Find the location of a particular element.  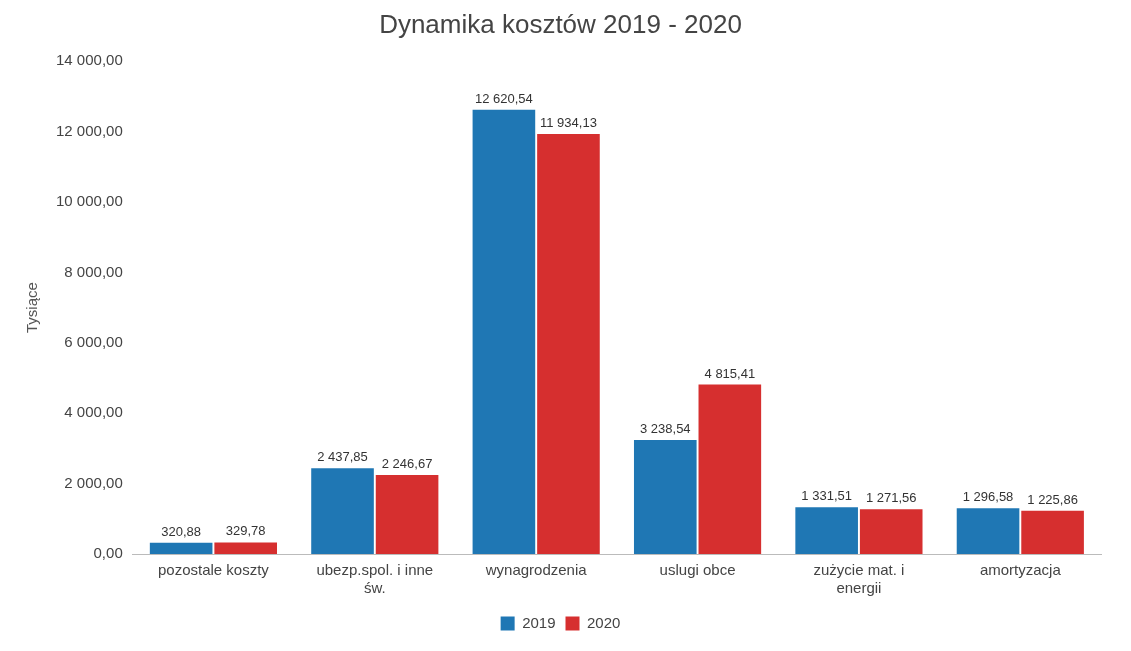

x-tick-label: amortyzacja is located at coordinates (1020, 570).